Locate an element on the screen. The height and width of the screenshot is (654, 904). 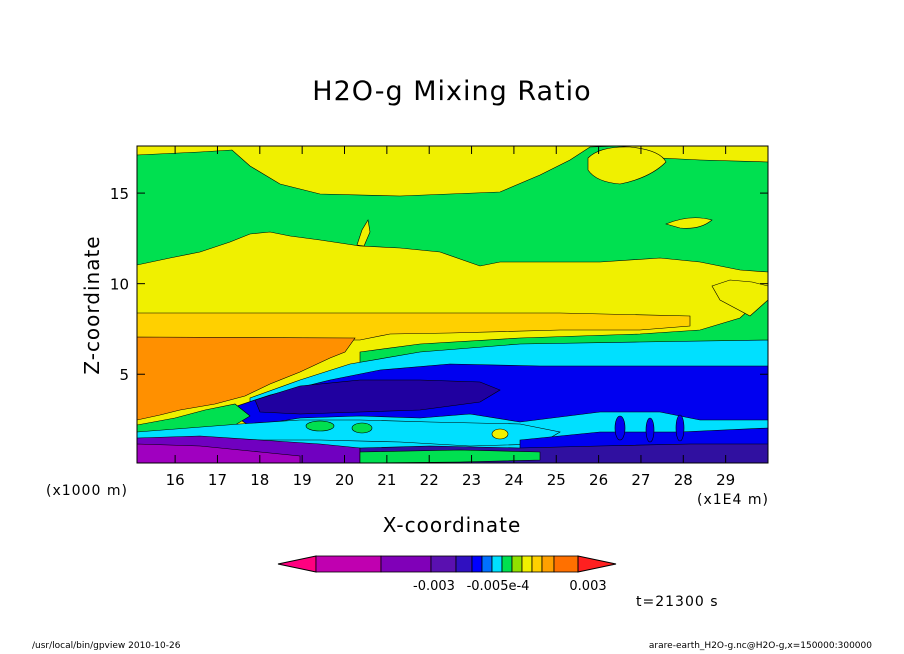
x-tick-label: 20 is located at coordinates (344, 480).